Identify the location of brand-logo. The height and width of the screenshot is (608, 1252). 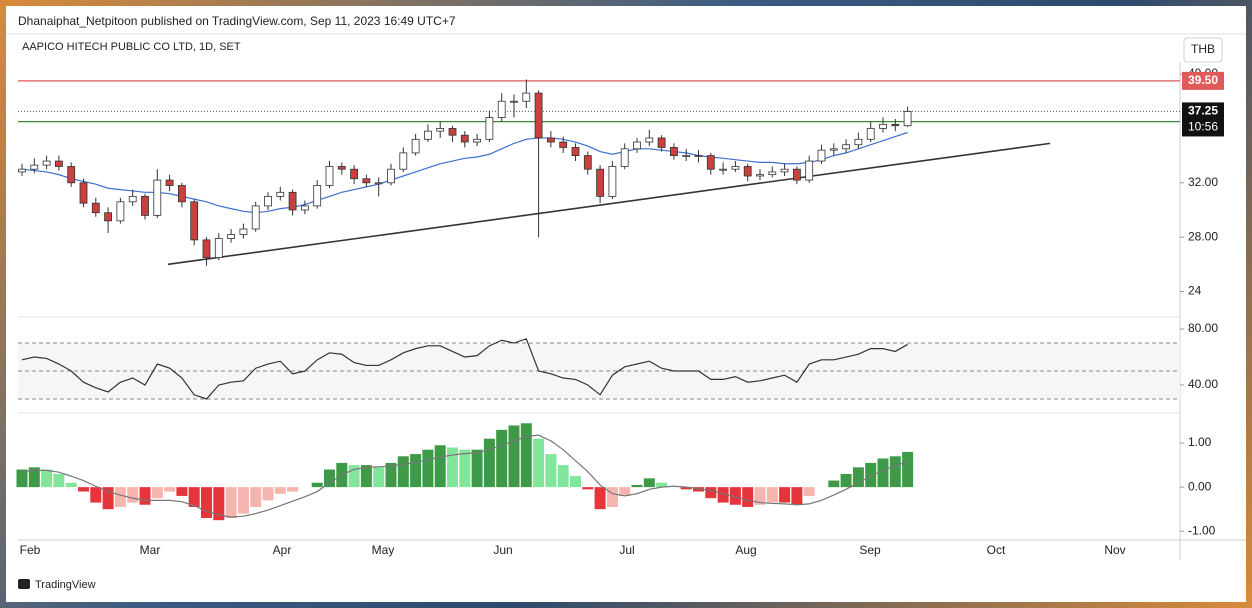
(24, 584).